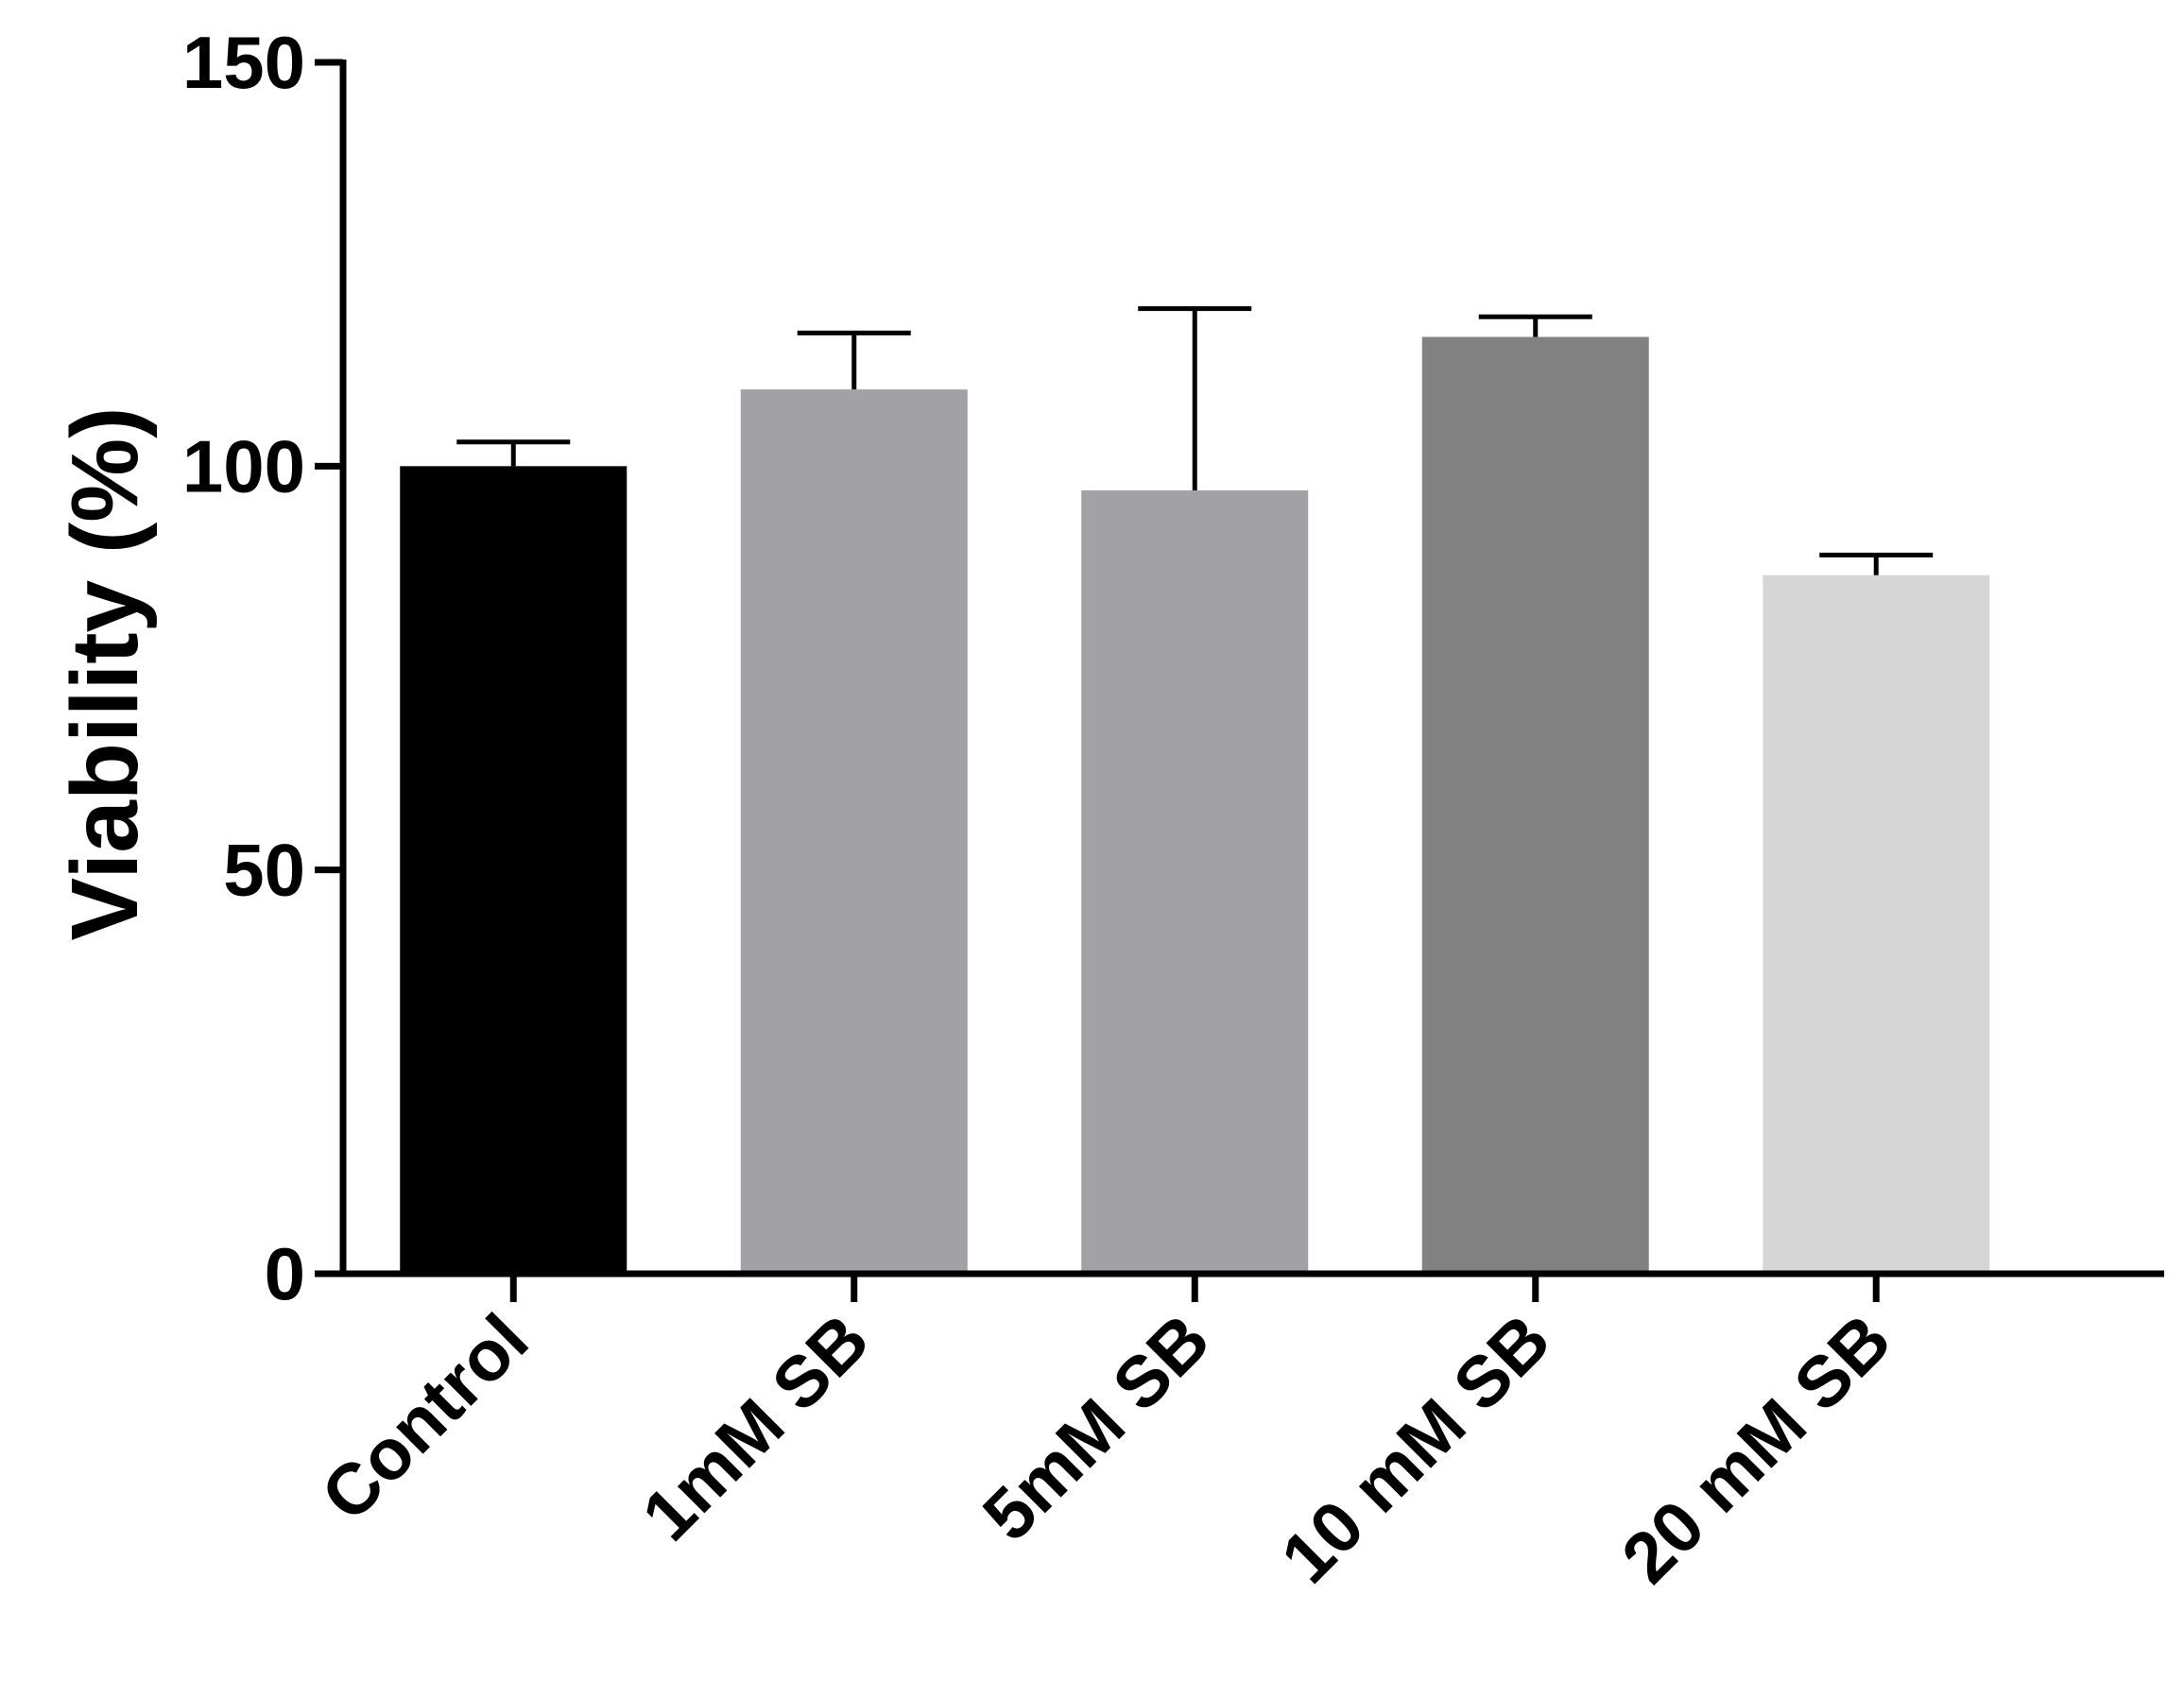 Image resolution: width=2184 pixels, height=1698 pixels. I want to click on y-tick-label: 100, so click(244, 465).